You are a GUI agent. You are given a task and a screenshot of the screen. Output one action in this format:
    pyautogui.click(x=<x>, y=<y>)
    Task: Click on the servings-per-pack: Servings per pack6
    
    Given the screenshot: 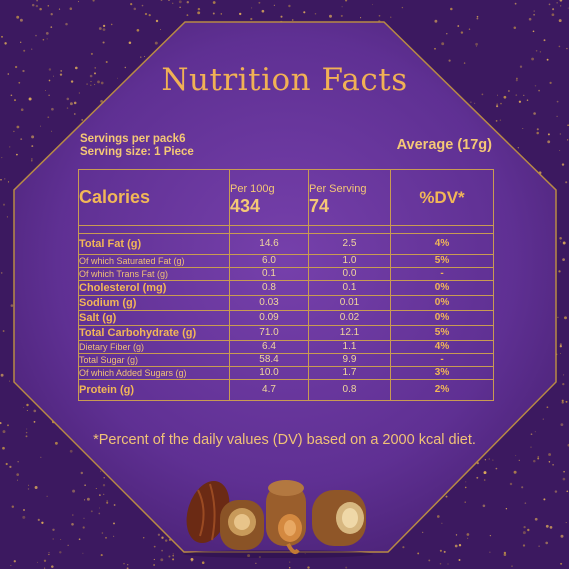 What is the action you would take?
    pyautogui.click(x=133, y=139)
    